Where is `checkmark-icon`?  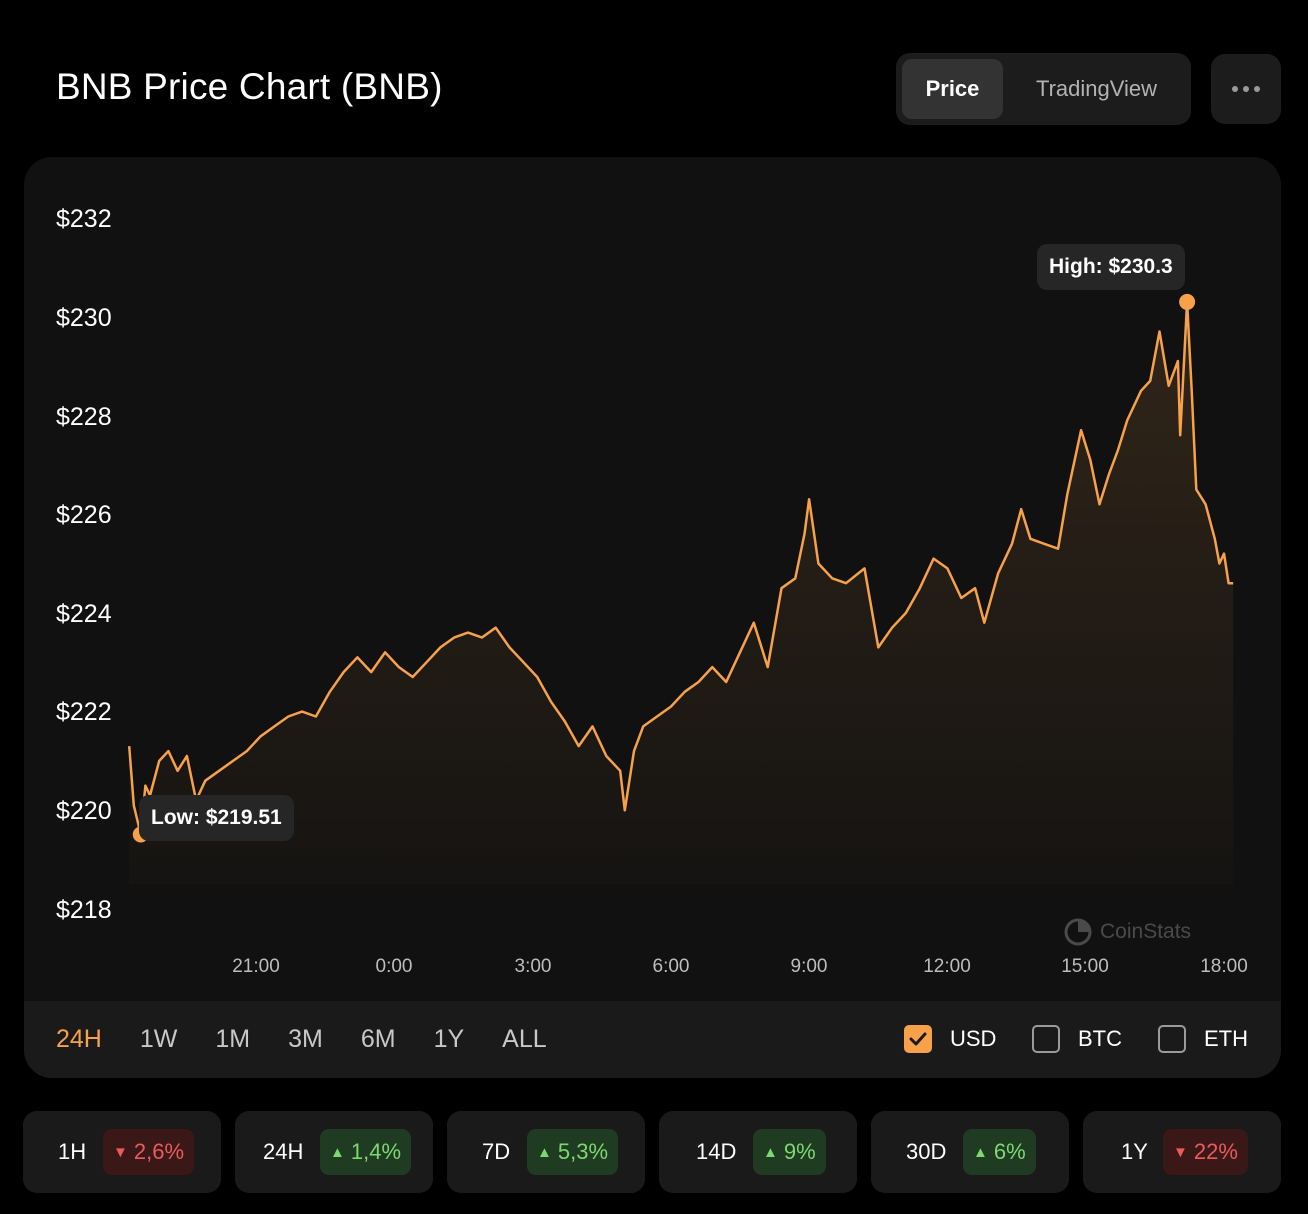 checkmark-icon is located at coordinates (918, 1039).